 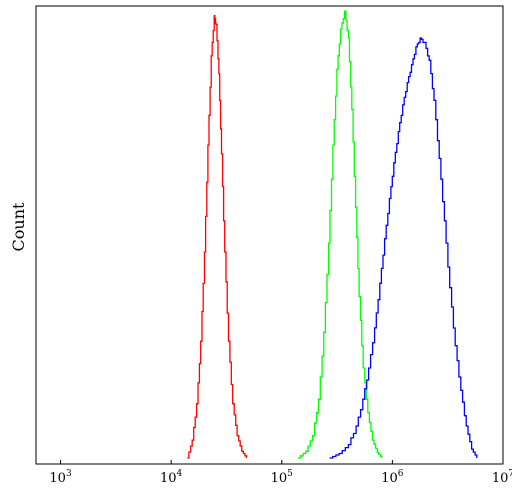 I want to click on x-tick-label: 10³, so click(x=60, y=477).